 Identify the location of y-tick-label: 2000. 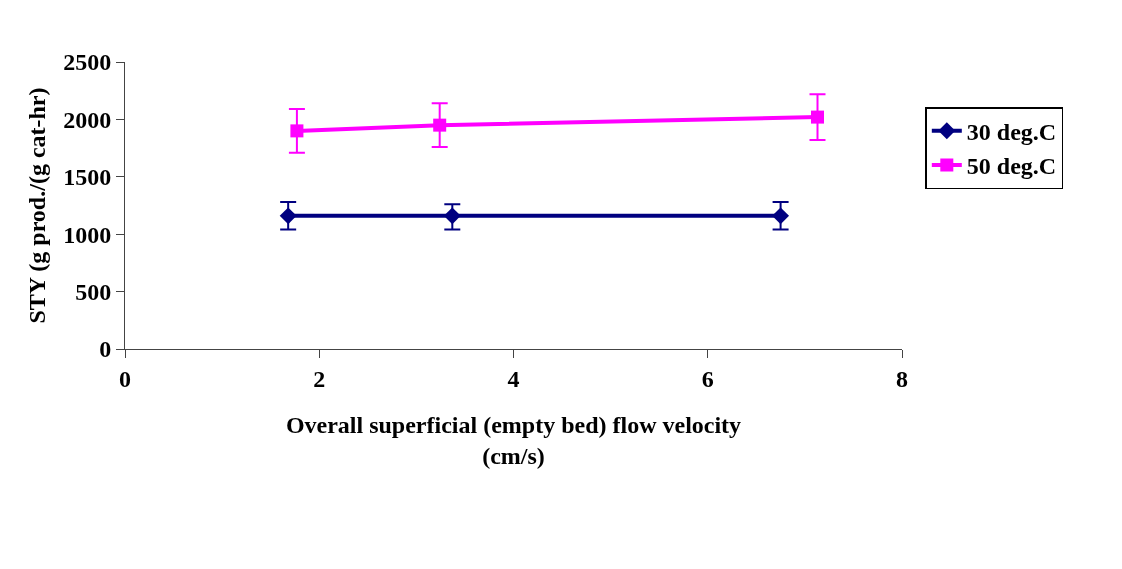
(87, 119).